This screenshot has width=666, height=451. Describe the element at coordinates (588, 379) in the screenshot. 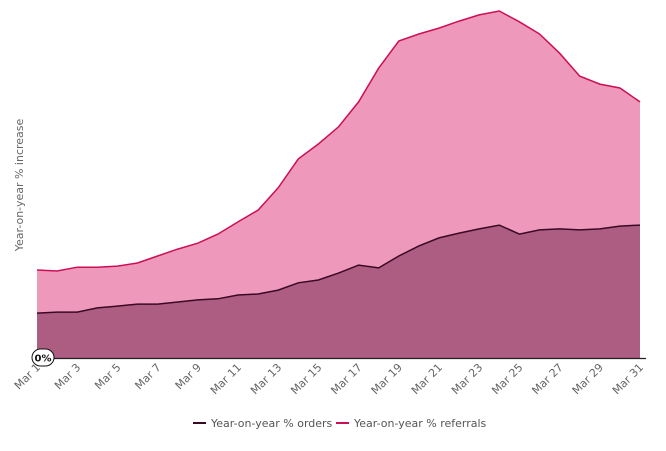

I see `x-tick-label: Mar 29` at that location.